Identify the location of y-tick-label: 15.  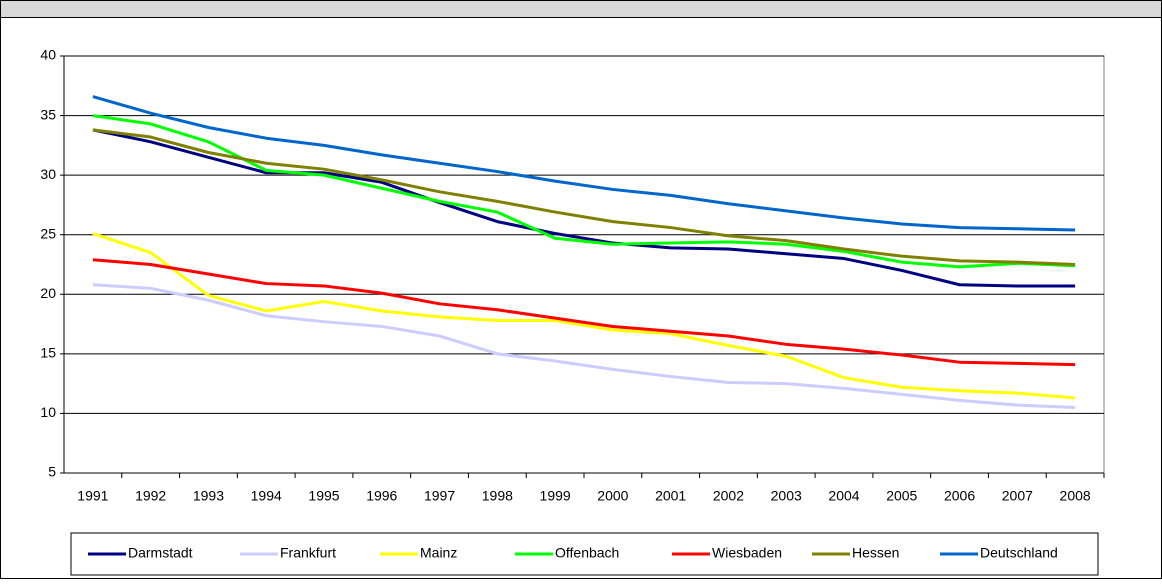
(48, 353).